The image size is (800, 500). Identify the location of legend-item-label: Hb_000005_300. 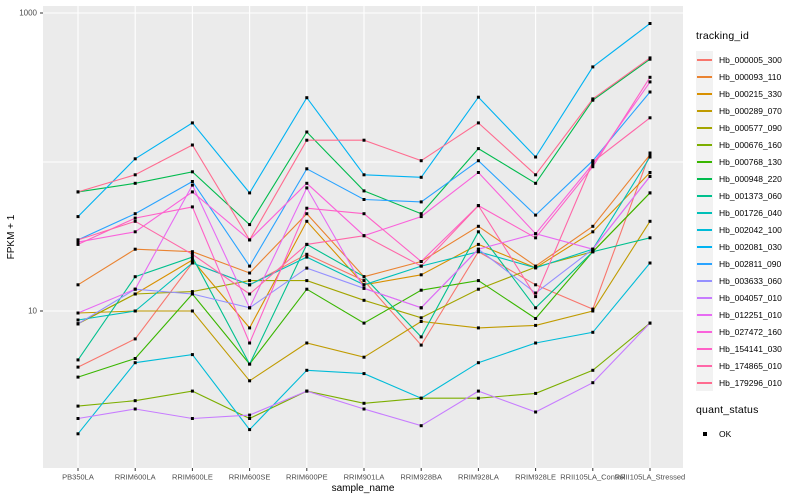
(750, 59).